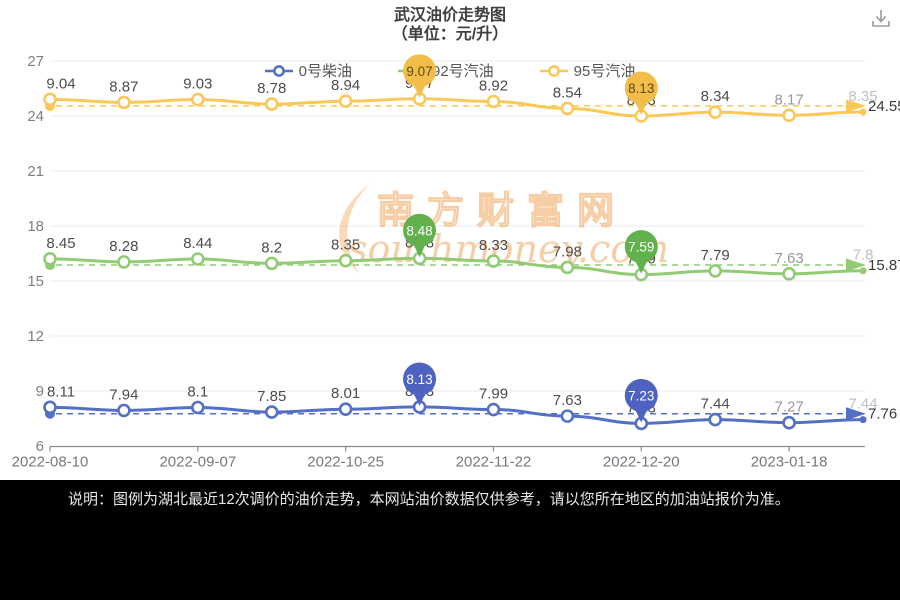 This screenshot has height=600, width=900. I want to click on download-icon, so click(881, 19).